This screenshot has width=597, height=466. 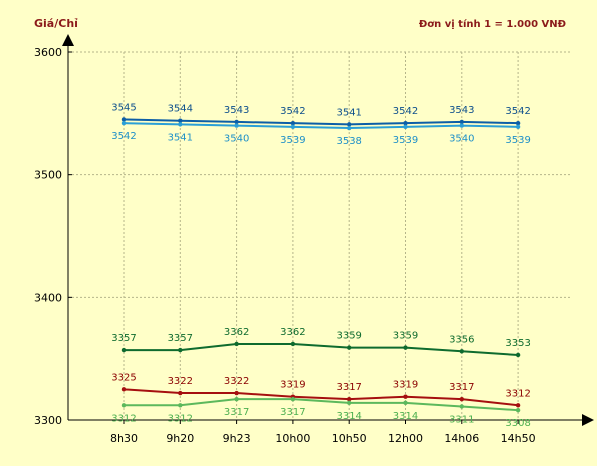 What do you see at coordinates (48, 52) in the screenshot?
I see `y-tick-label: 3600` at bounding box center [48, 52].